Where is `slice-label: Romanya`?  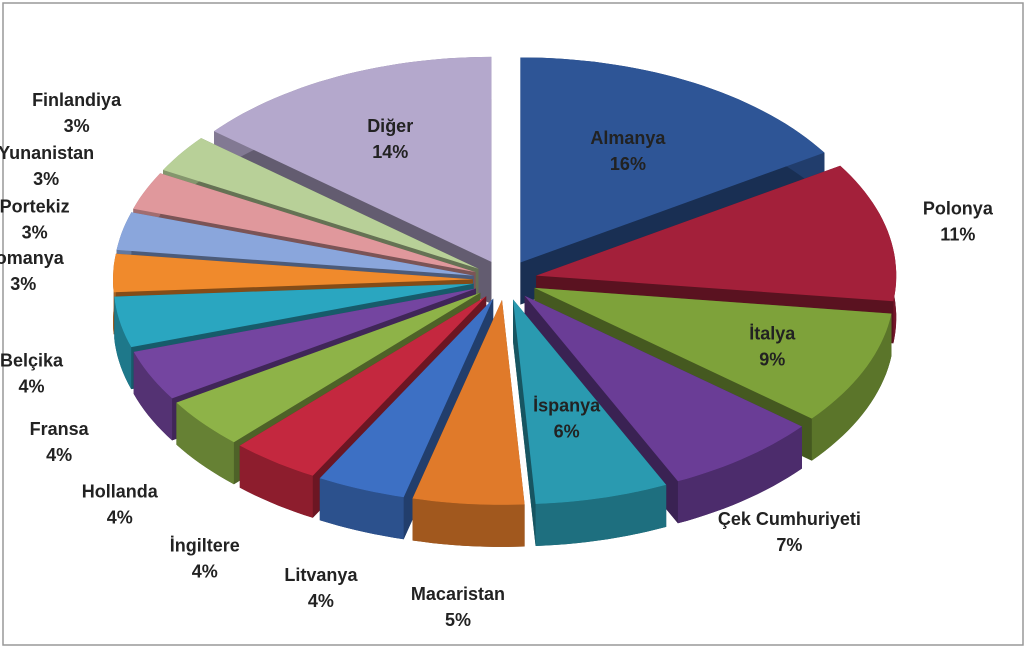
slice-label: Romanya is located at coordinates (32, 258).